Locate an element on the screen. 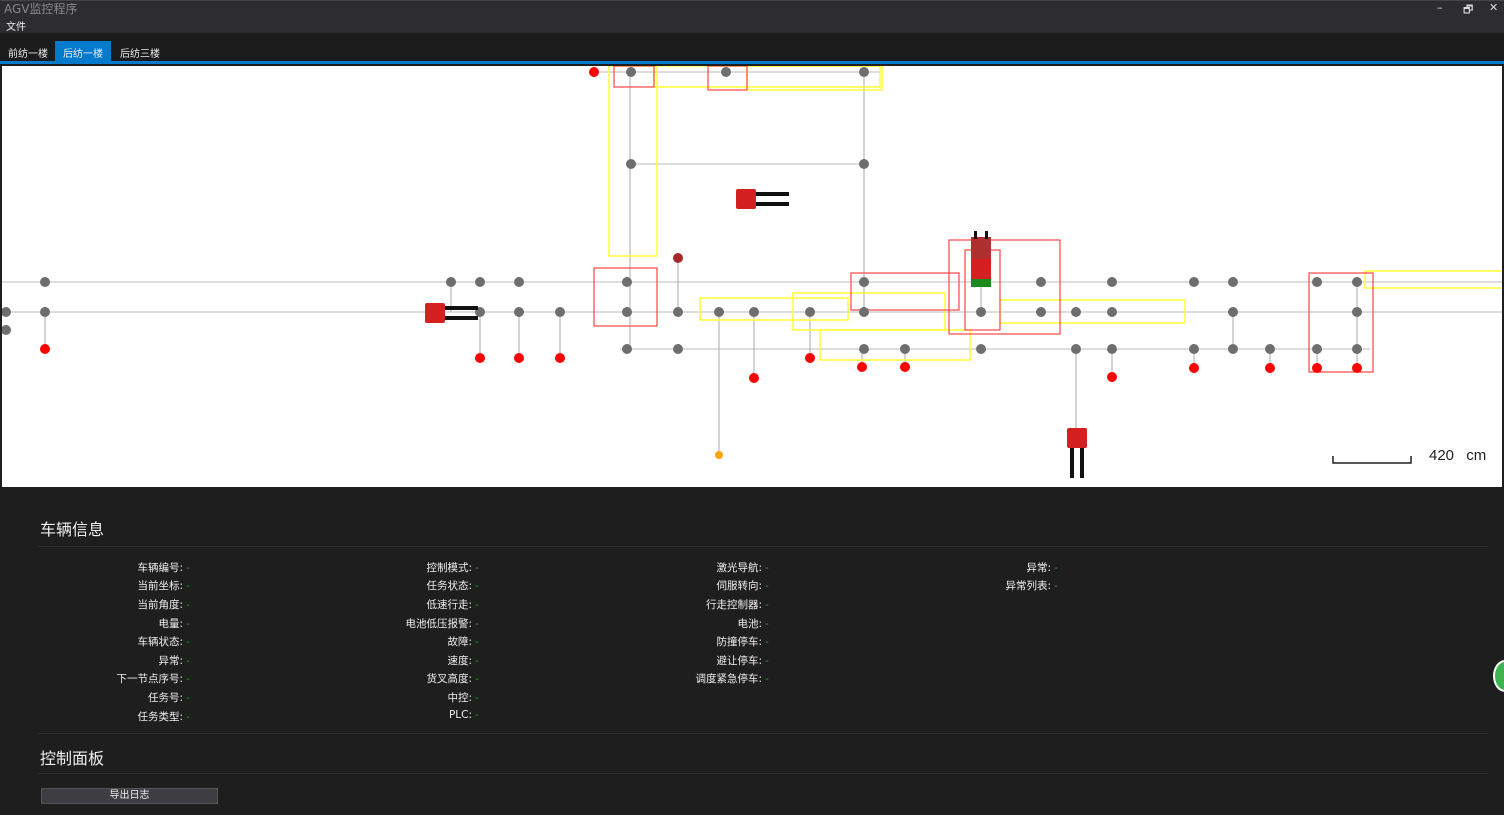 The image size is (1504, 815). info-row: 电量: - is located at coordinates (126, 623).